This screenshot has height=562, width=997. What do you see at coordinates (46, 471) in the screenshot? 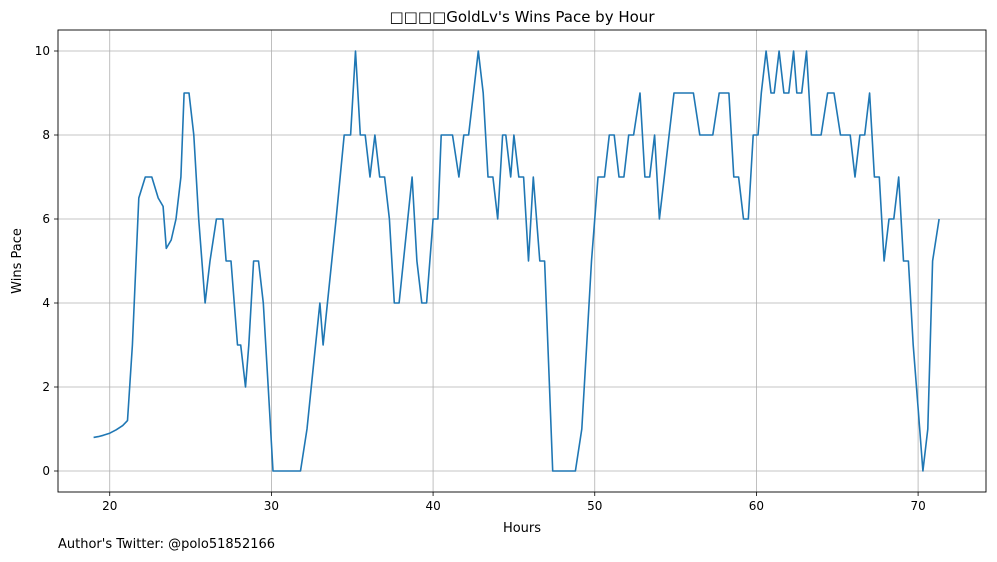
I see `y-tick-label: 0` at bounding box center [46, 471].